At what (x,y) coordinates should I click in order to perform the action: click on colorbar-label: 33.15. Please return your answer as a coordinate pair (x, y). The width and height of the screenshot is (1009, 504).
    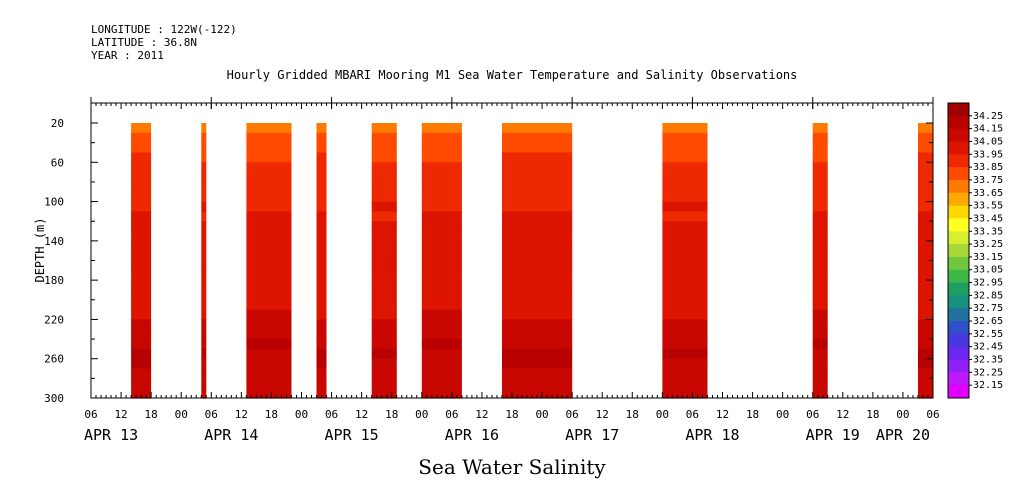
    Looking at the image, I should click on (988, 257).